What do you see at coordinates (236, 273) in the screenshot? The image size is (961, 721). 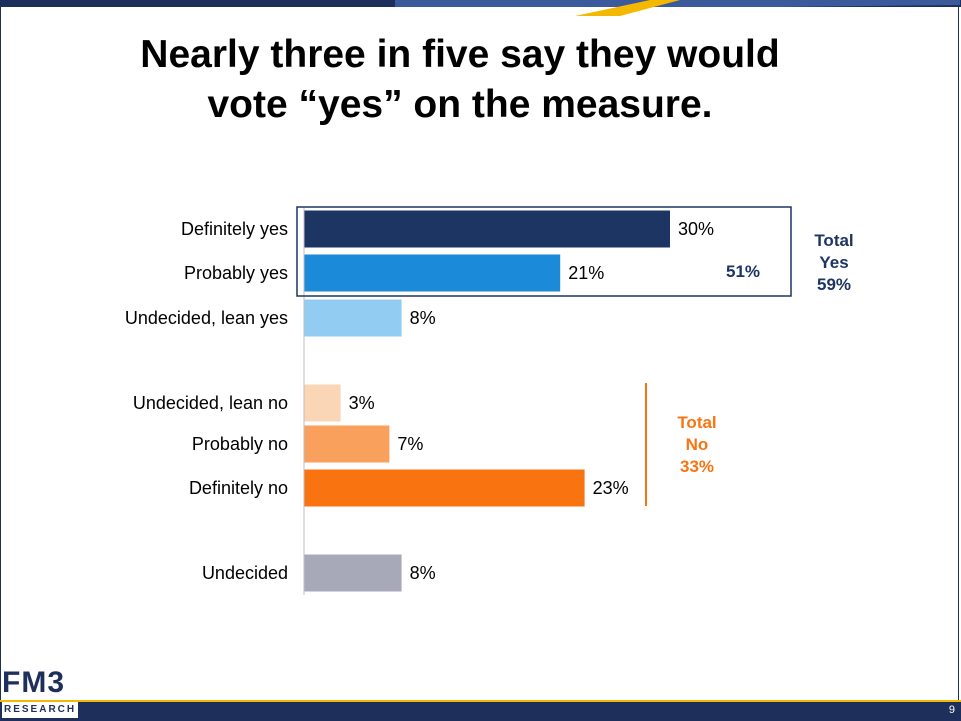 I see `category-label-1: Probably yes` at bounding box center [236, 273].